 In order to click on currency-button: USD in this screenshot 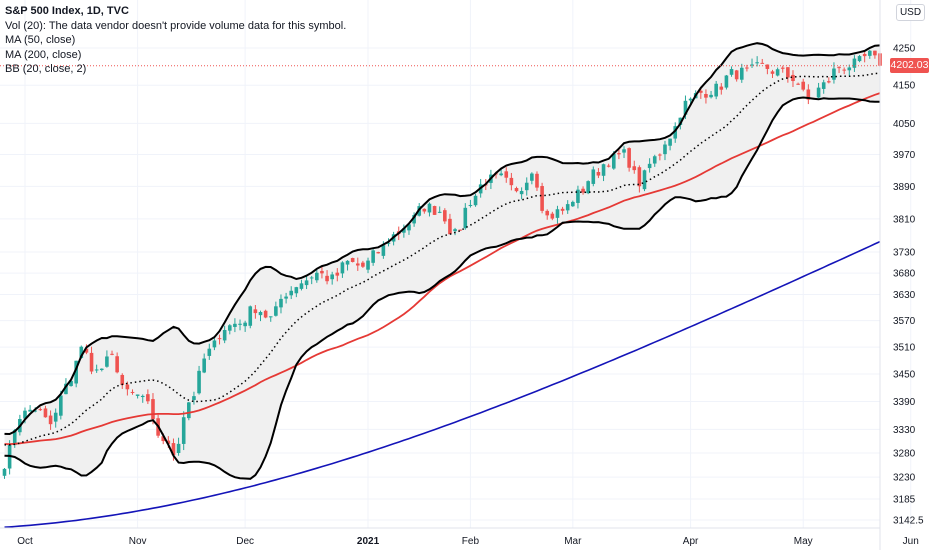, I will do `click(910, 12)`.